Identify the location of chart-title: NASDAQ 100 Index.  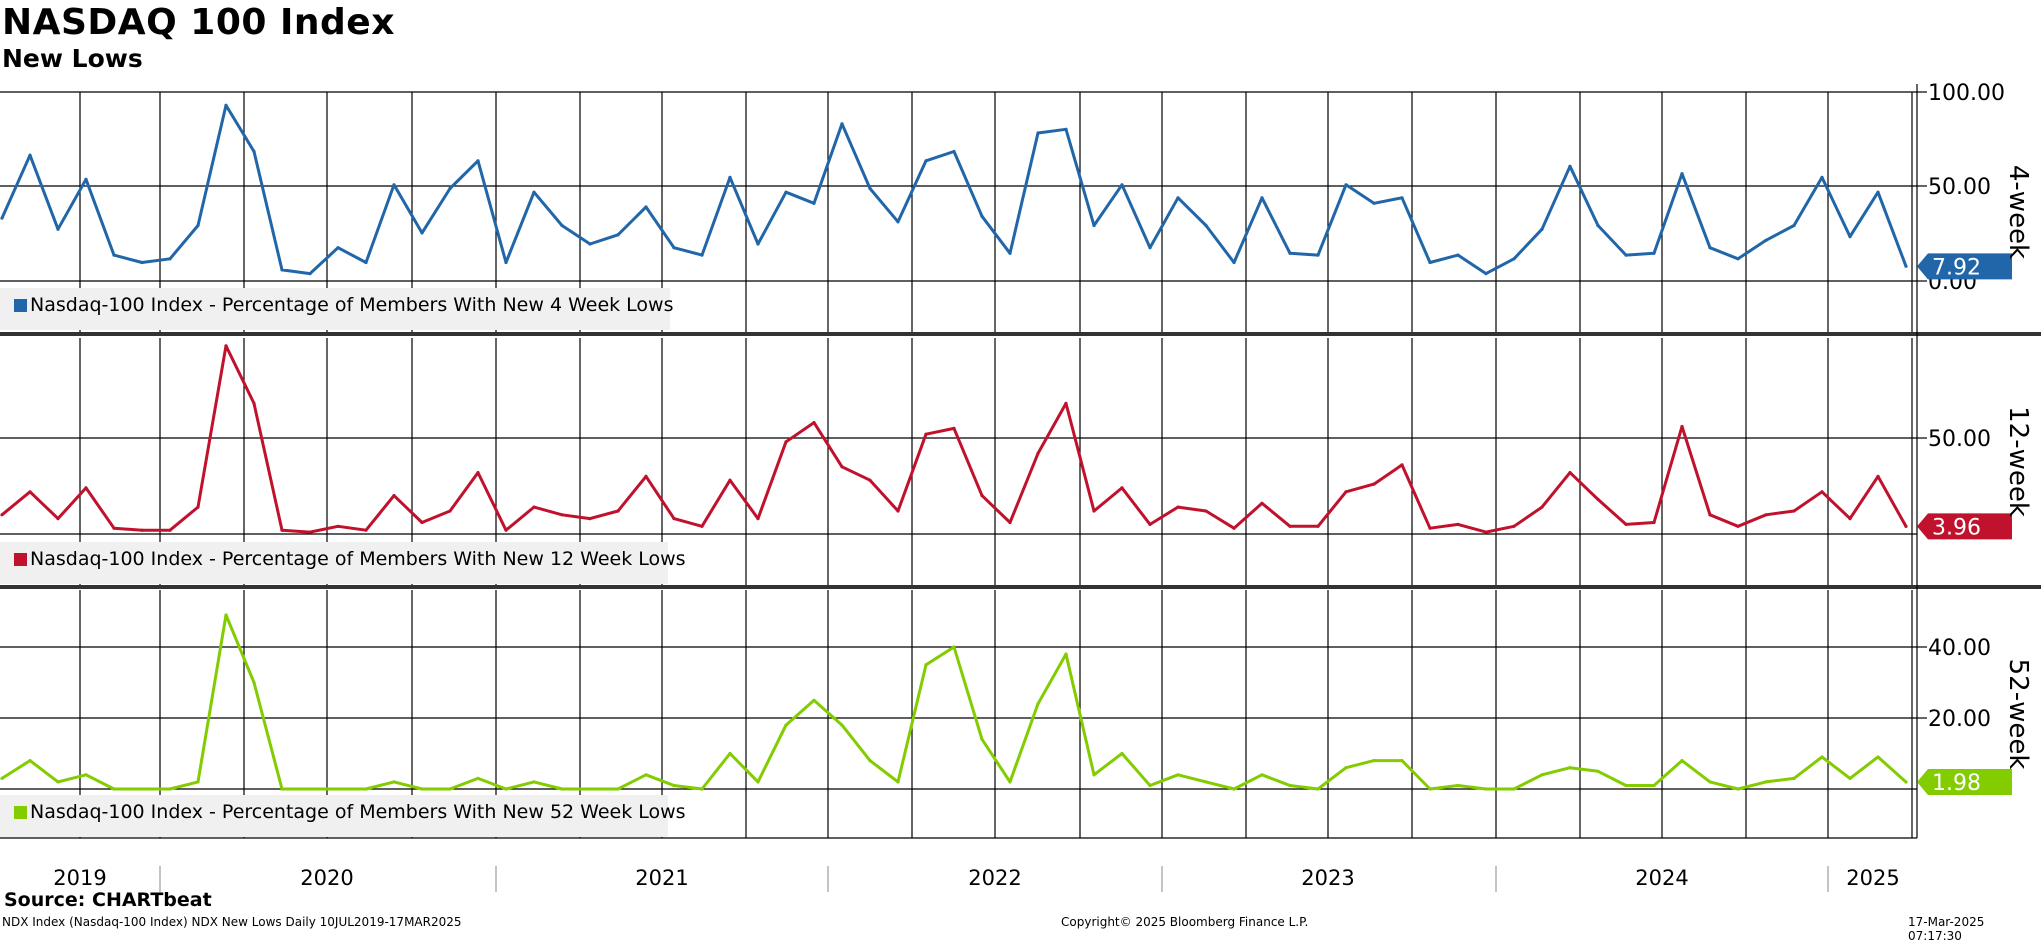
(198, 22).